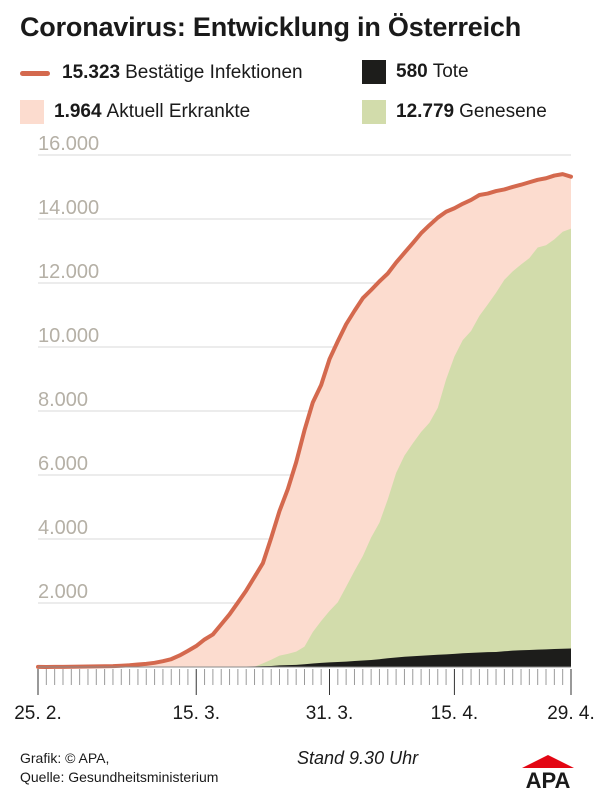 The image size is (597, 800). Describe the element at coordinates (548, 761) in the screenshot. I see `apa-logo-roof` at that location.